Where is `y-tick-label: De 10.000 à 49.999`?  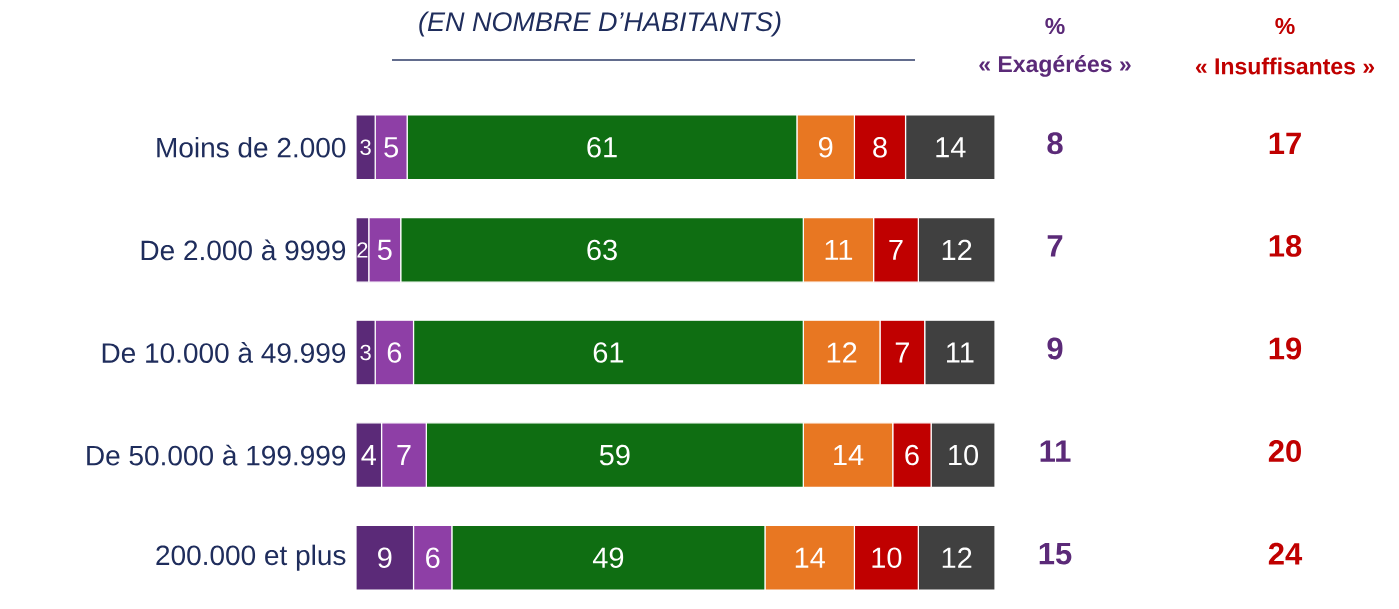 y-tick-label: De 10.000 à 49.999 is located at coordinates (224, 352).